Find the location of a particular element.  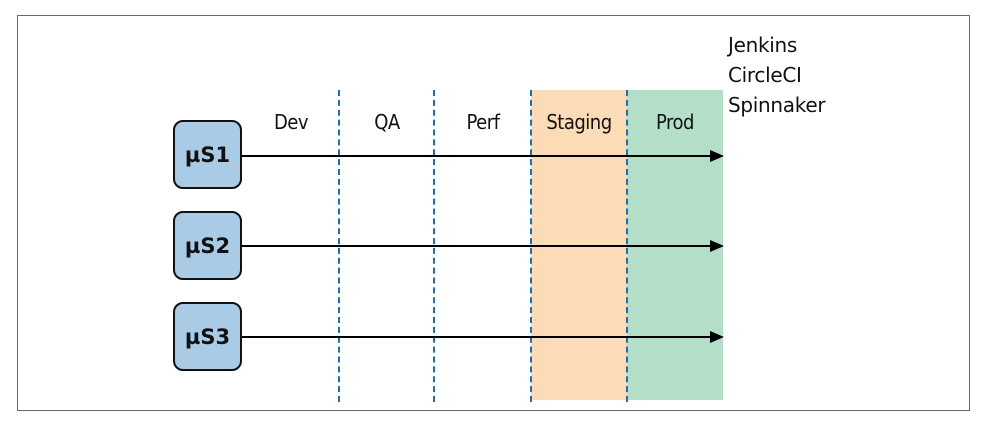

ci-tools-list: Jenkins CircleCI Spinnaker is located at coordinates (777, 75).